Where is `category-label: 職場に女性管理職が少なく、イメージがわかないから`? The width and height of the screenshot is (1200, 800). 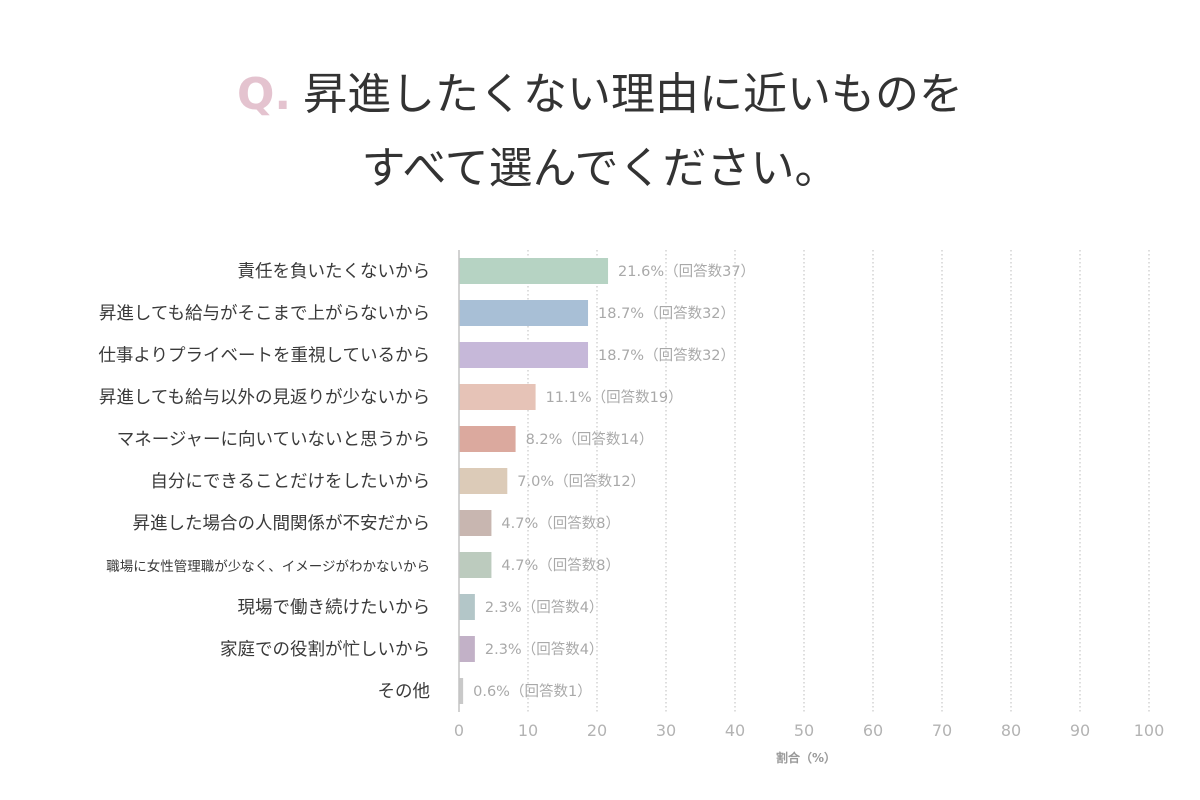 category-label: 職場に女性管理職が少なく、イメージがわかないから is located at coordinates (268, 566).